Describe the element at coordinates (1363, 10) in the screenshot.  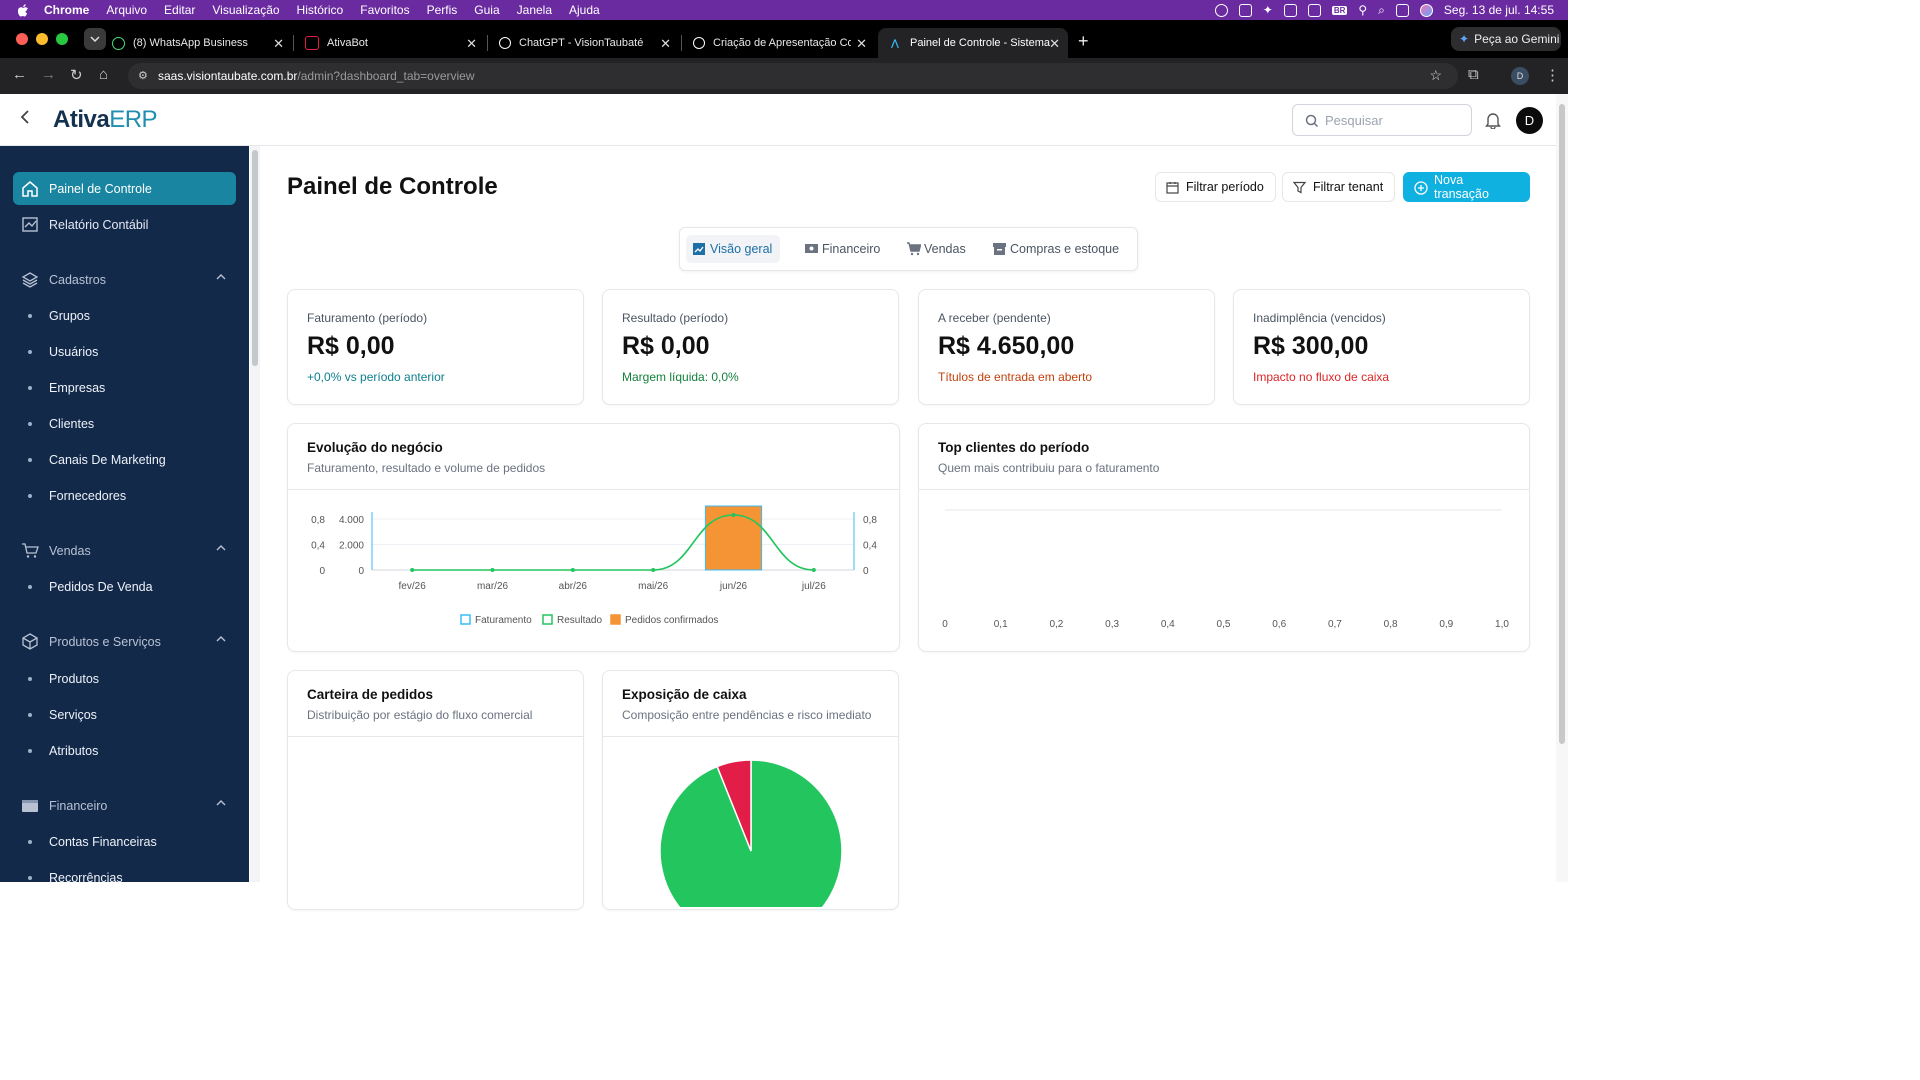
I see `network-icon: ⚲` at that location.